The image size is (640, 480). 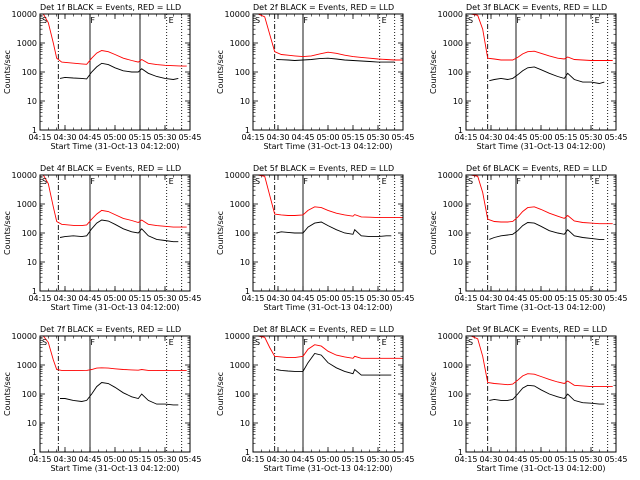 What do you see at coordinates (536, 329) in the screenshot?
I see `chart-title: Det 9f BLACK = Events, RED = LLD` at bounding box center [536, 329].